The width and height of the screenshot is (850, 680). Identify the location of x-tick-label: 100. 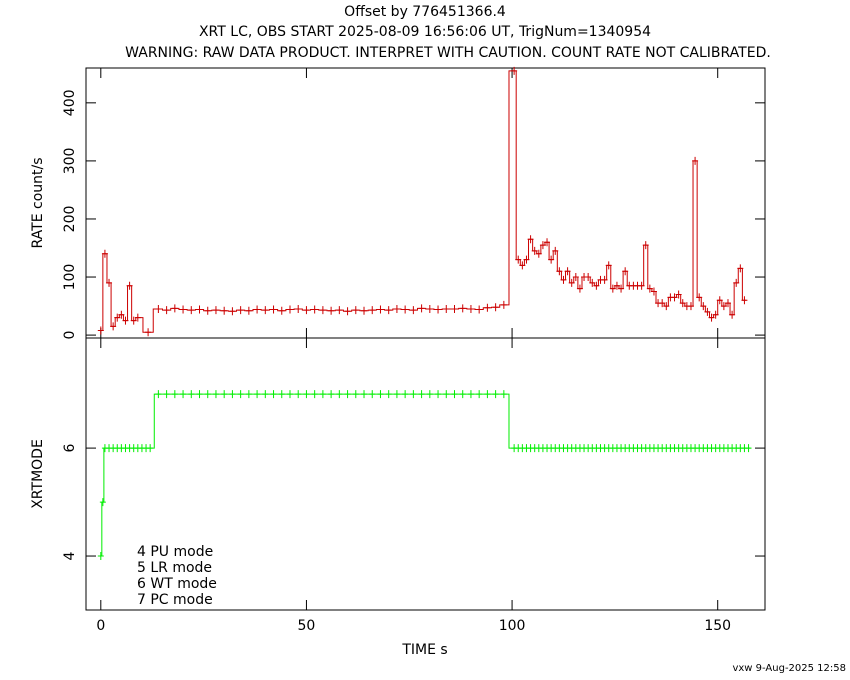
(512, 626).